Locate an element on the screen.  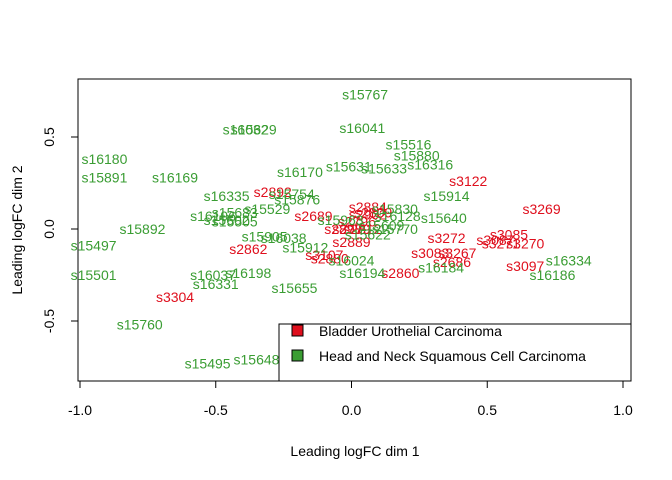
data-point-label: s3272 is located at coordinates (446, 238).